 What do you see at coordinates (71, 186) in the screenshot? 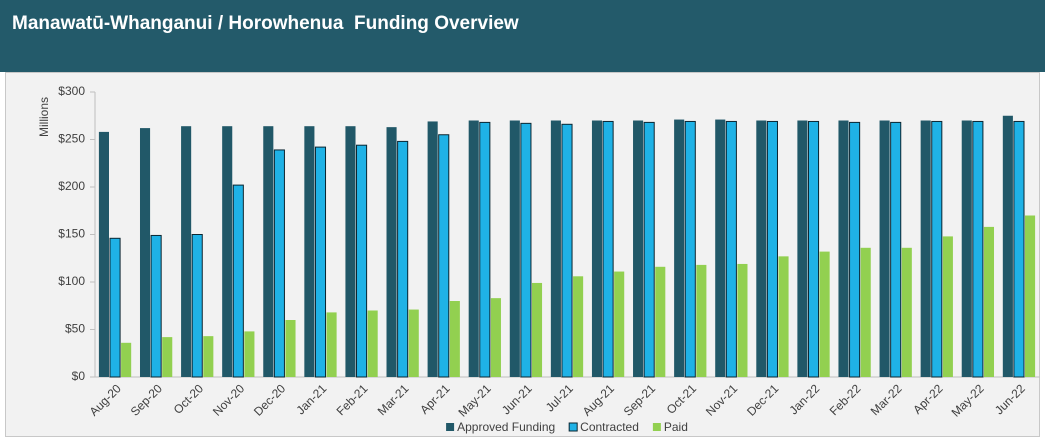
I see `y-tick-label: $200` at bounding box center [71, 186].